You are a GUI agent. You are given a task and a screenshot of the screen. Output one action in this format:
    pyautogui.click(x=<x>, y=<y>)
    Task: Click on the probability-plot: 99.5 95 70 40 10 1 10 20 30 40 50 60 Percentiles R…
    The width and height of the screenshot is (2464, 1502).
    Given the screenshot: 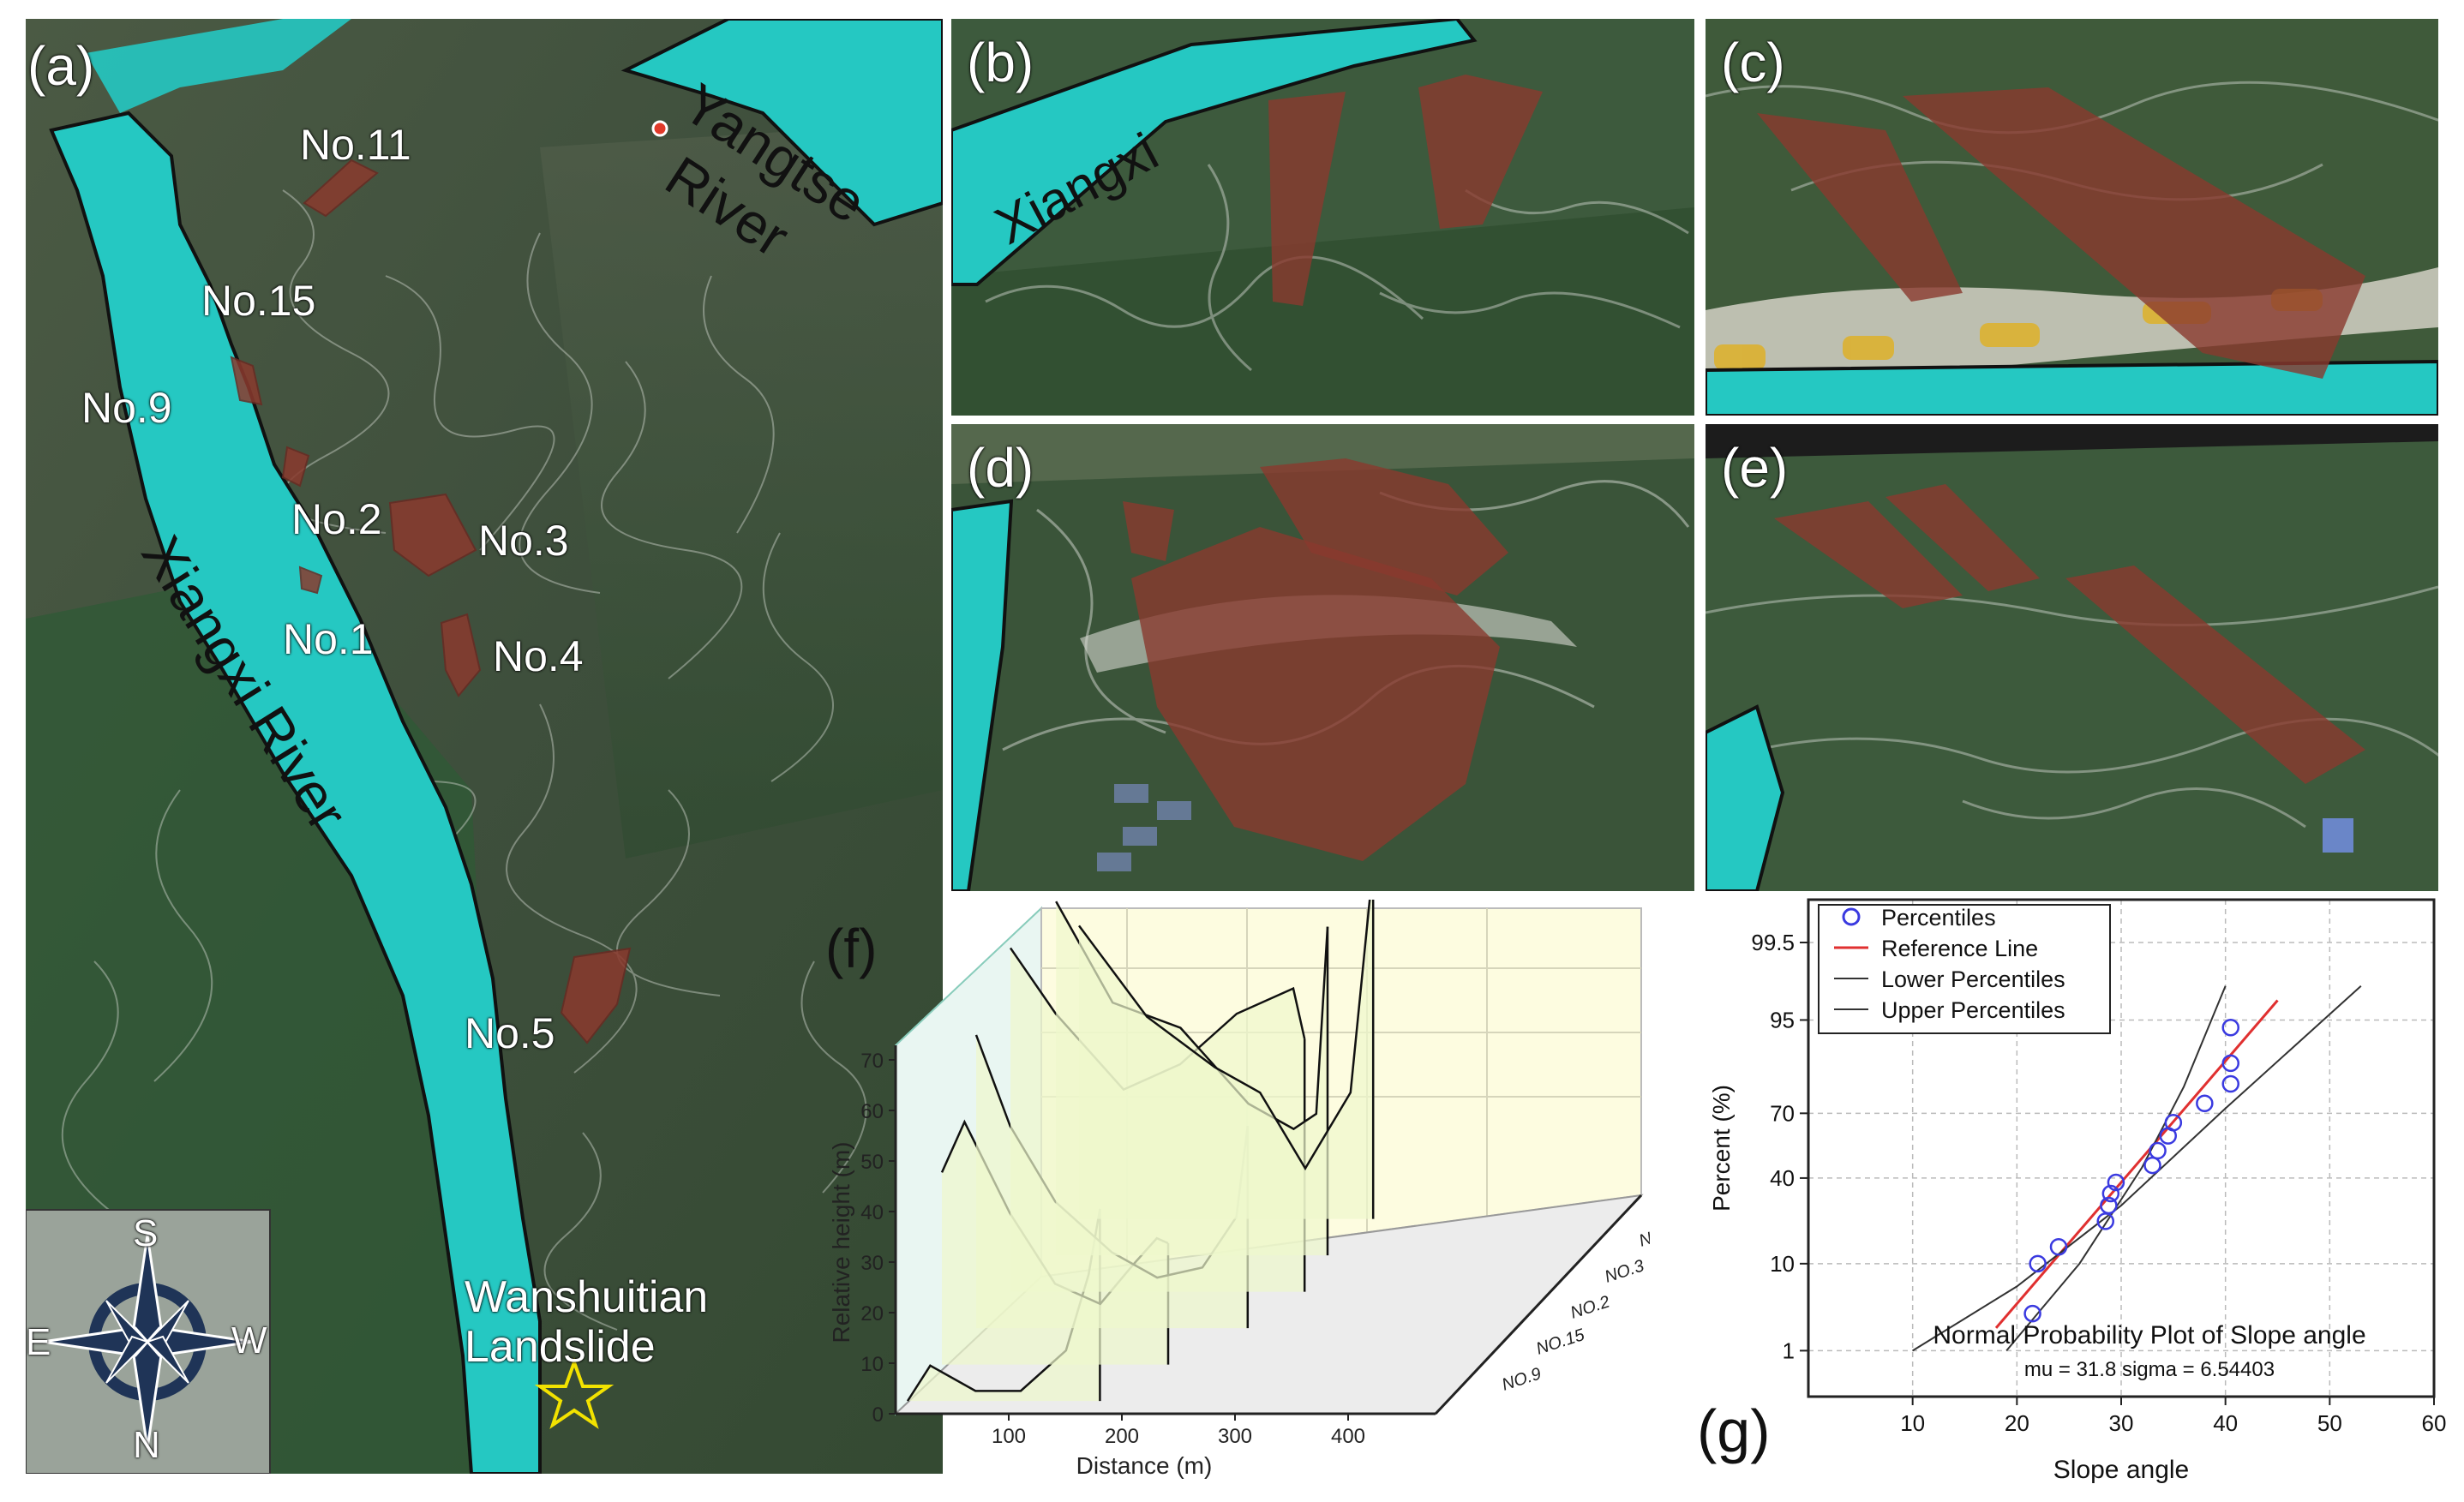 What is the action you would take?
    pyautogui.click(x=2077, y=1191)
    